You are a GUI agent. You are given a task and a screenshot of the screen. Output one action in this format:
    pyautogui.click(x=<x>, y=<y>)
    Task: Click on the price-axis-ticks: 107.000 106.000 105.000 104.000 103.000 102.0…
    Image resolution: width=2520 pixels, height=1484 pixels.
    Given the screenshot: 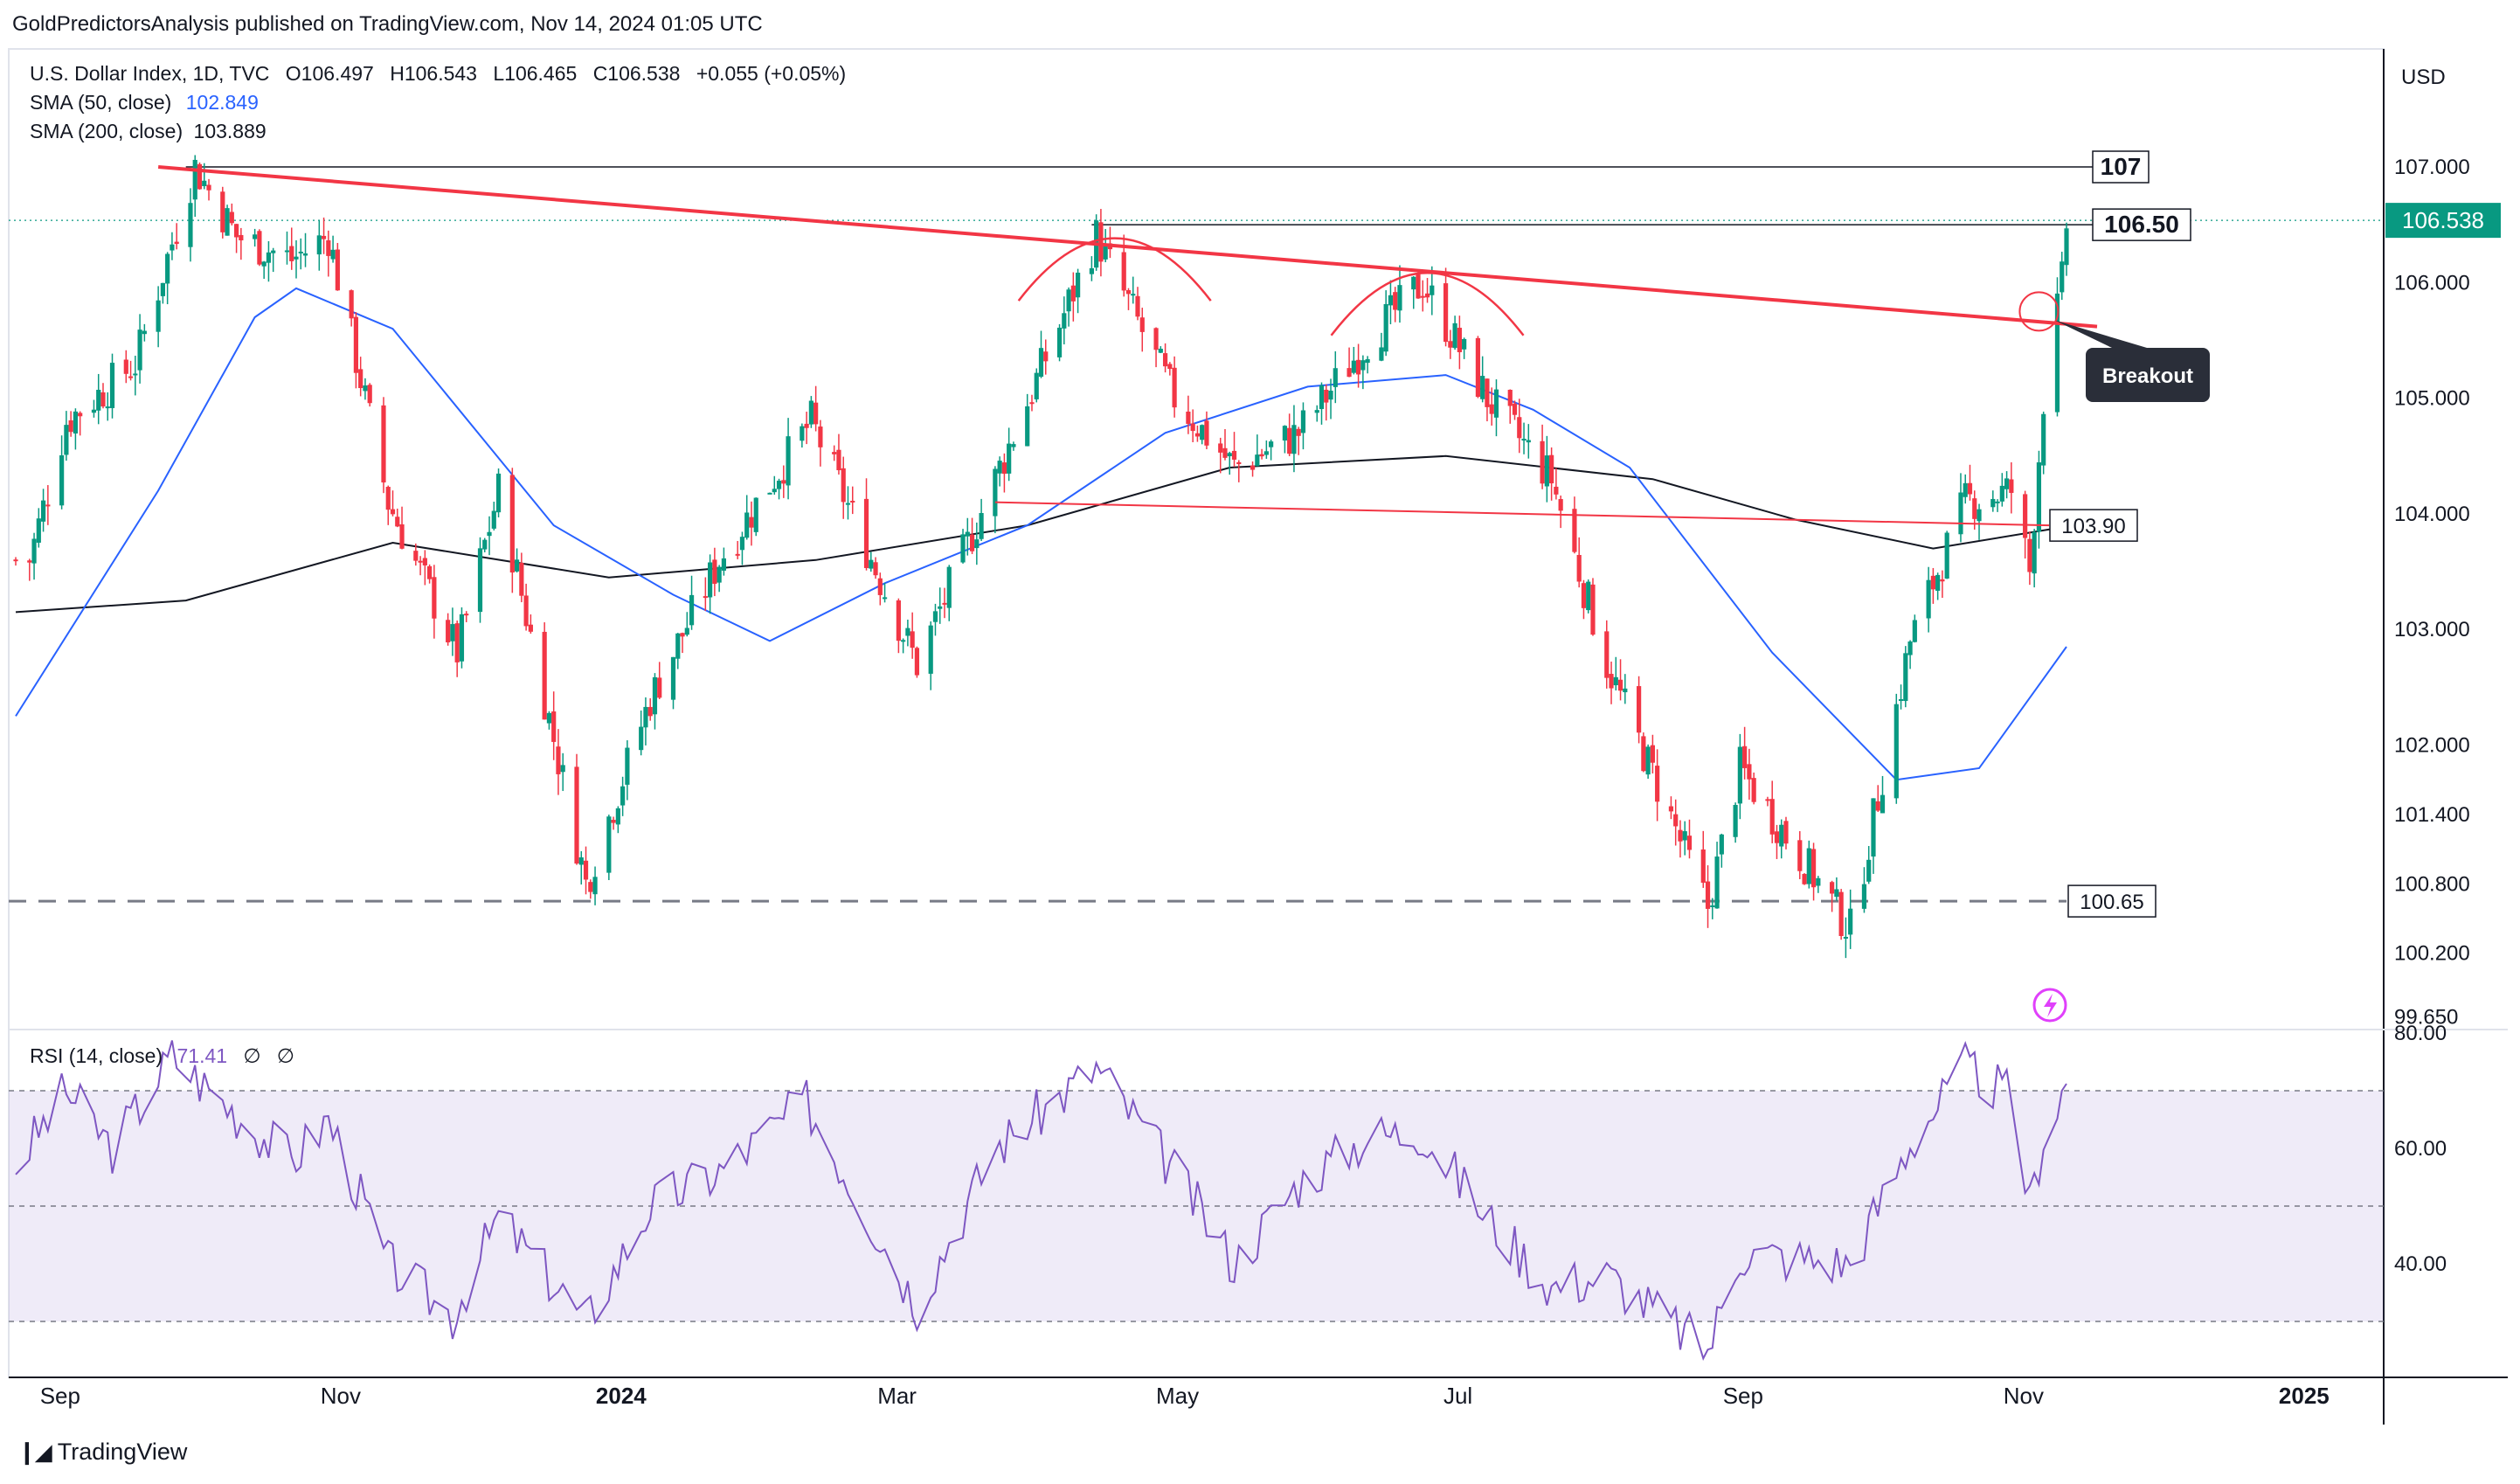 What is the action you would take?
    pyautogui.click(x=2432, y=592)
    